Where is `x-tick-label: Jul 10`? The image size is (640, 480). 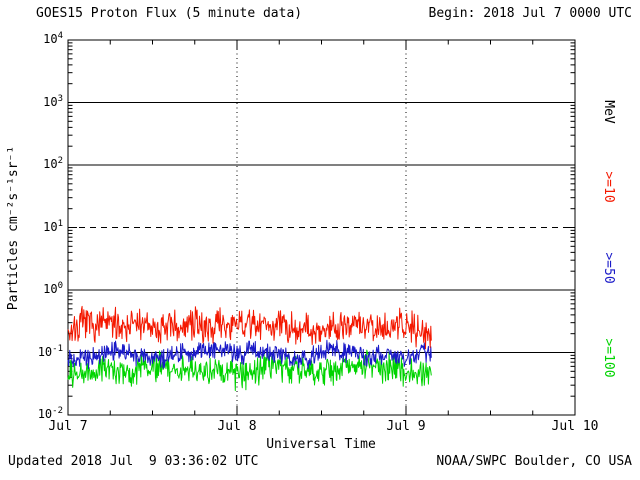
x-tick-label: Jul 10 is located at coordinates (575, 426).